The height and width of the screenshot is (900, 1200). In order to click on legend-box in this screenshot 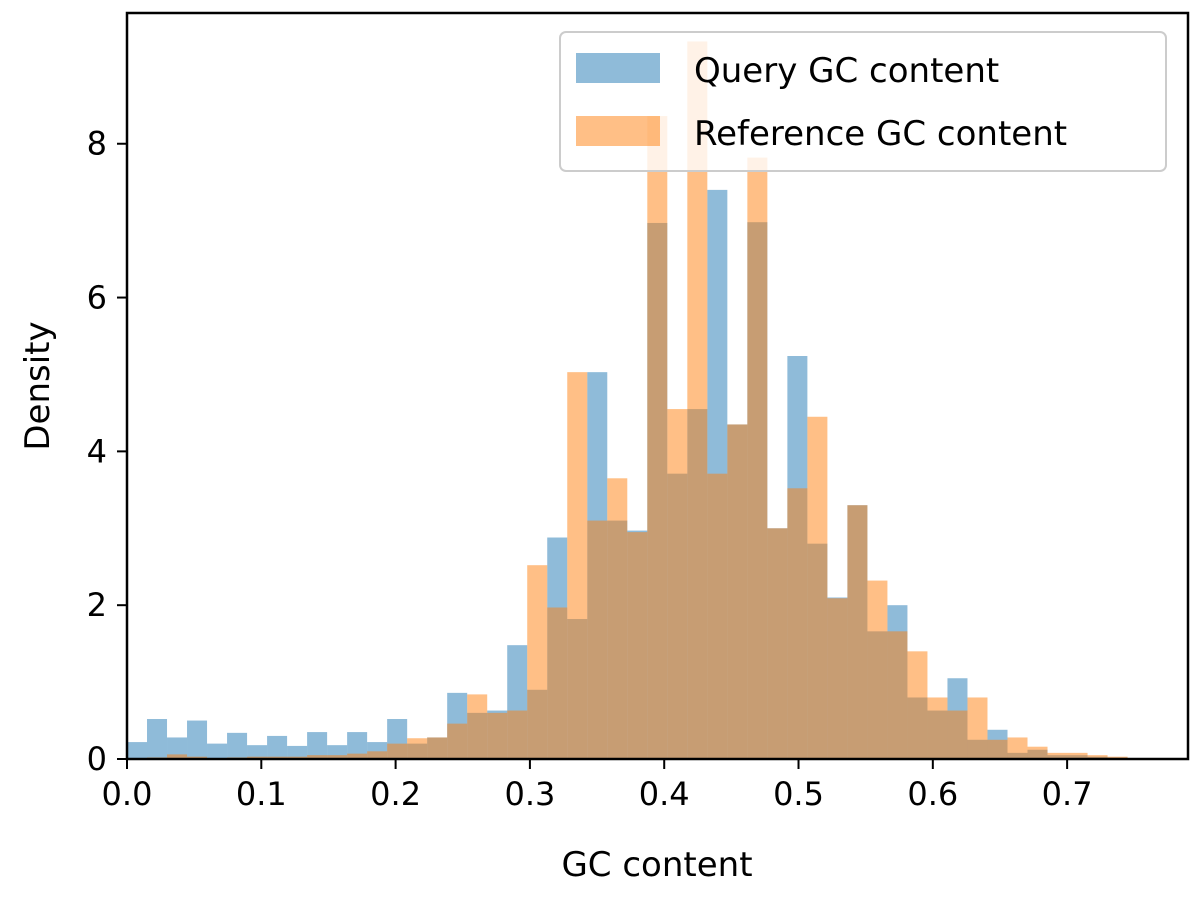, I will do `click(863, 101)`.